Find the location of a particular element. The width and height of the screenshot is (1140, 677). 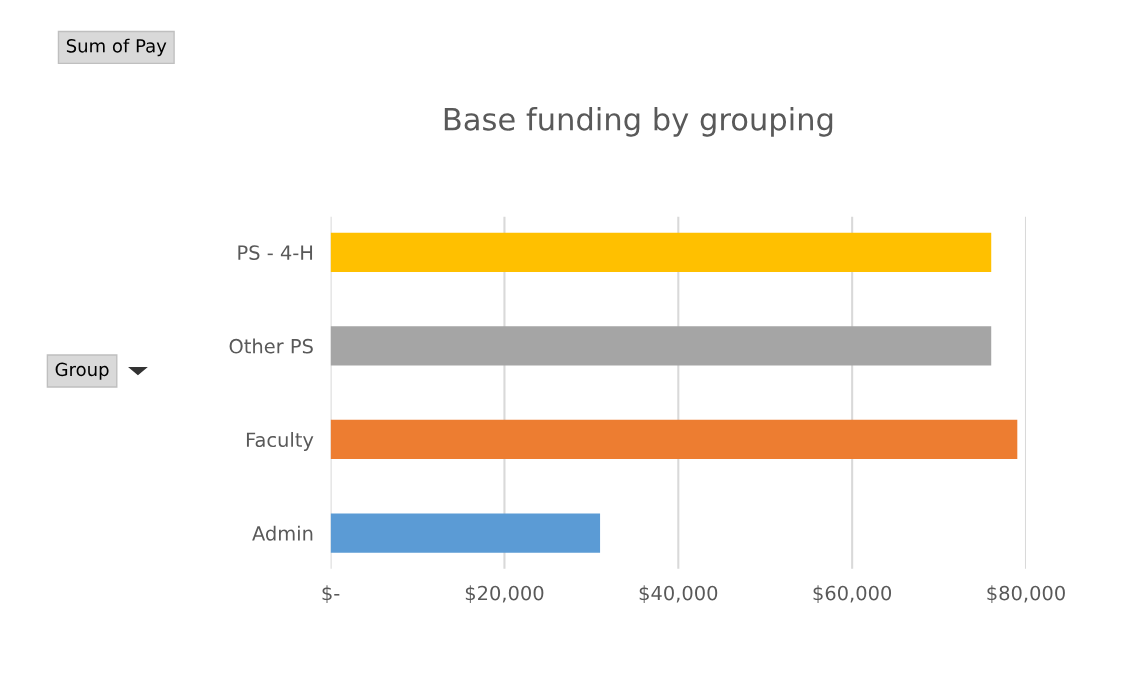

x-tick-label: $- is located at coordinates (331, 594).